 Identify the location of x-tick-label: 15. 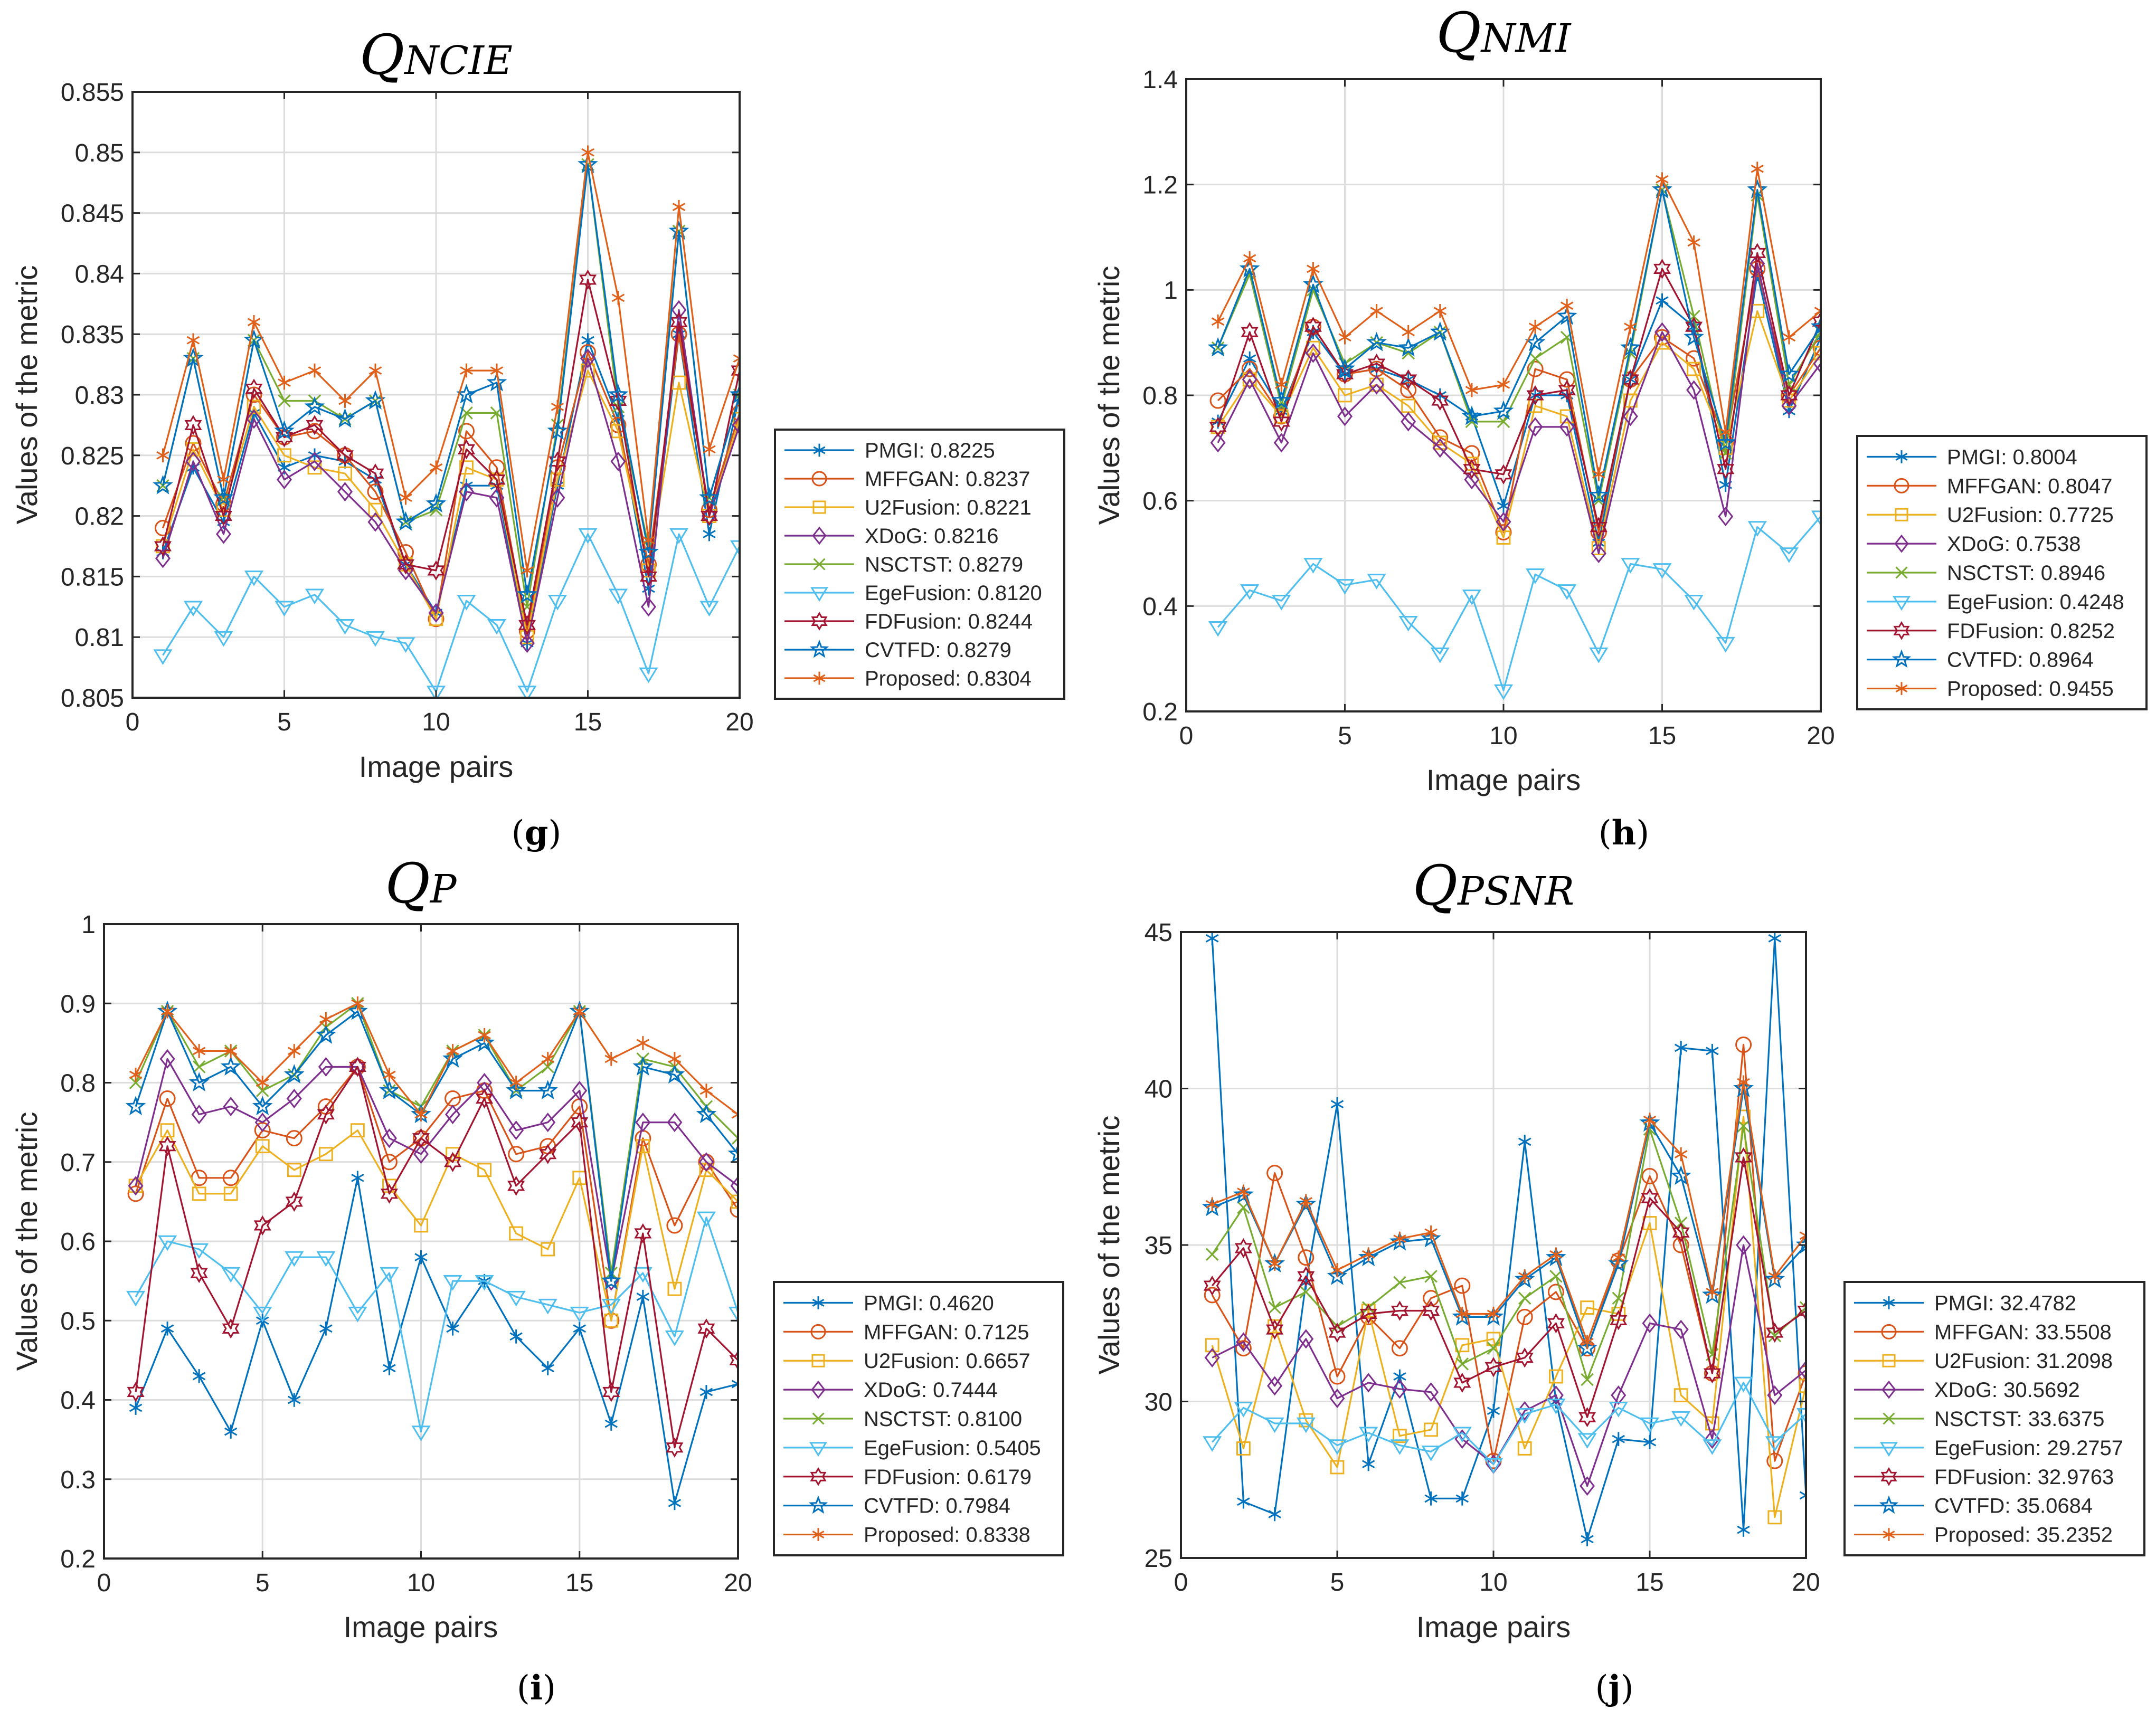
(1662, 736).